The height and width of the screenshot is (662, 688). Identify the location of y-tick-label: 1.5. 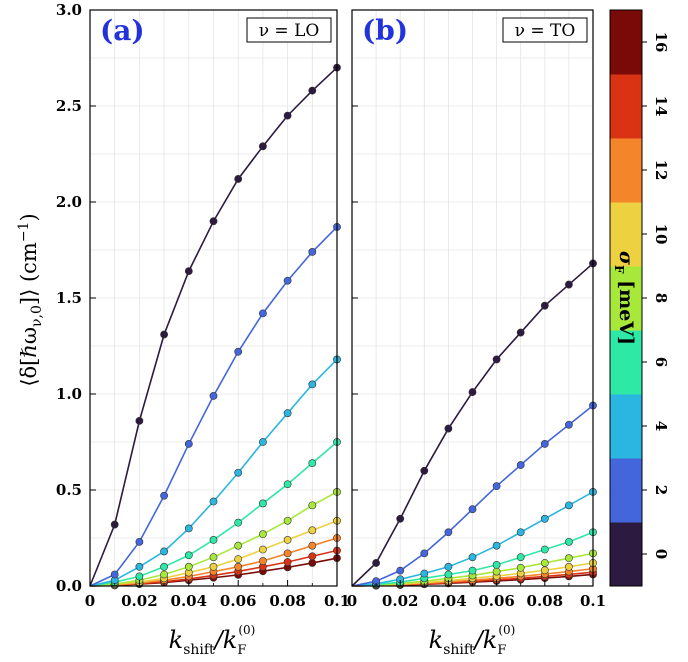
(69, 298).